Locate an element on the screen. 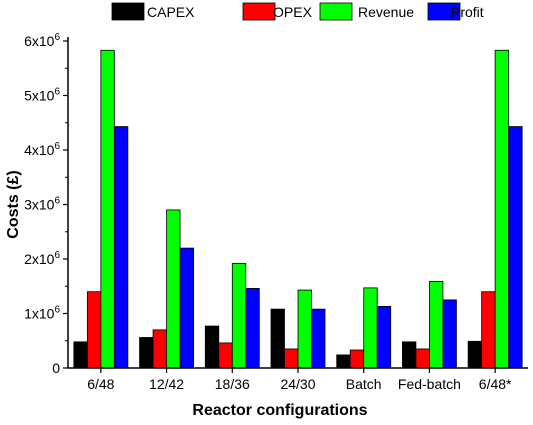  x-tick-label: Batch is located at coordinates (364, 384).